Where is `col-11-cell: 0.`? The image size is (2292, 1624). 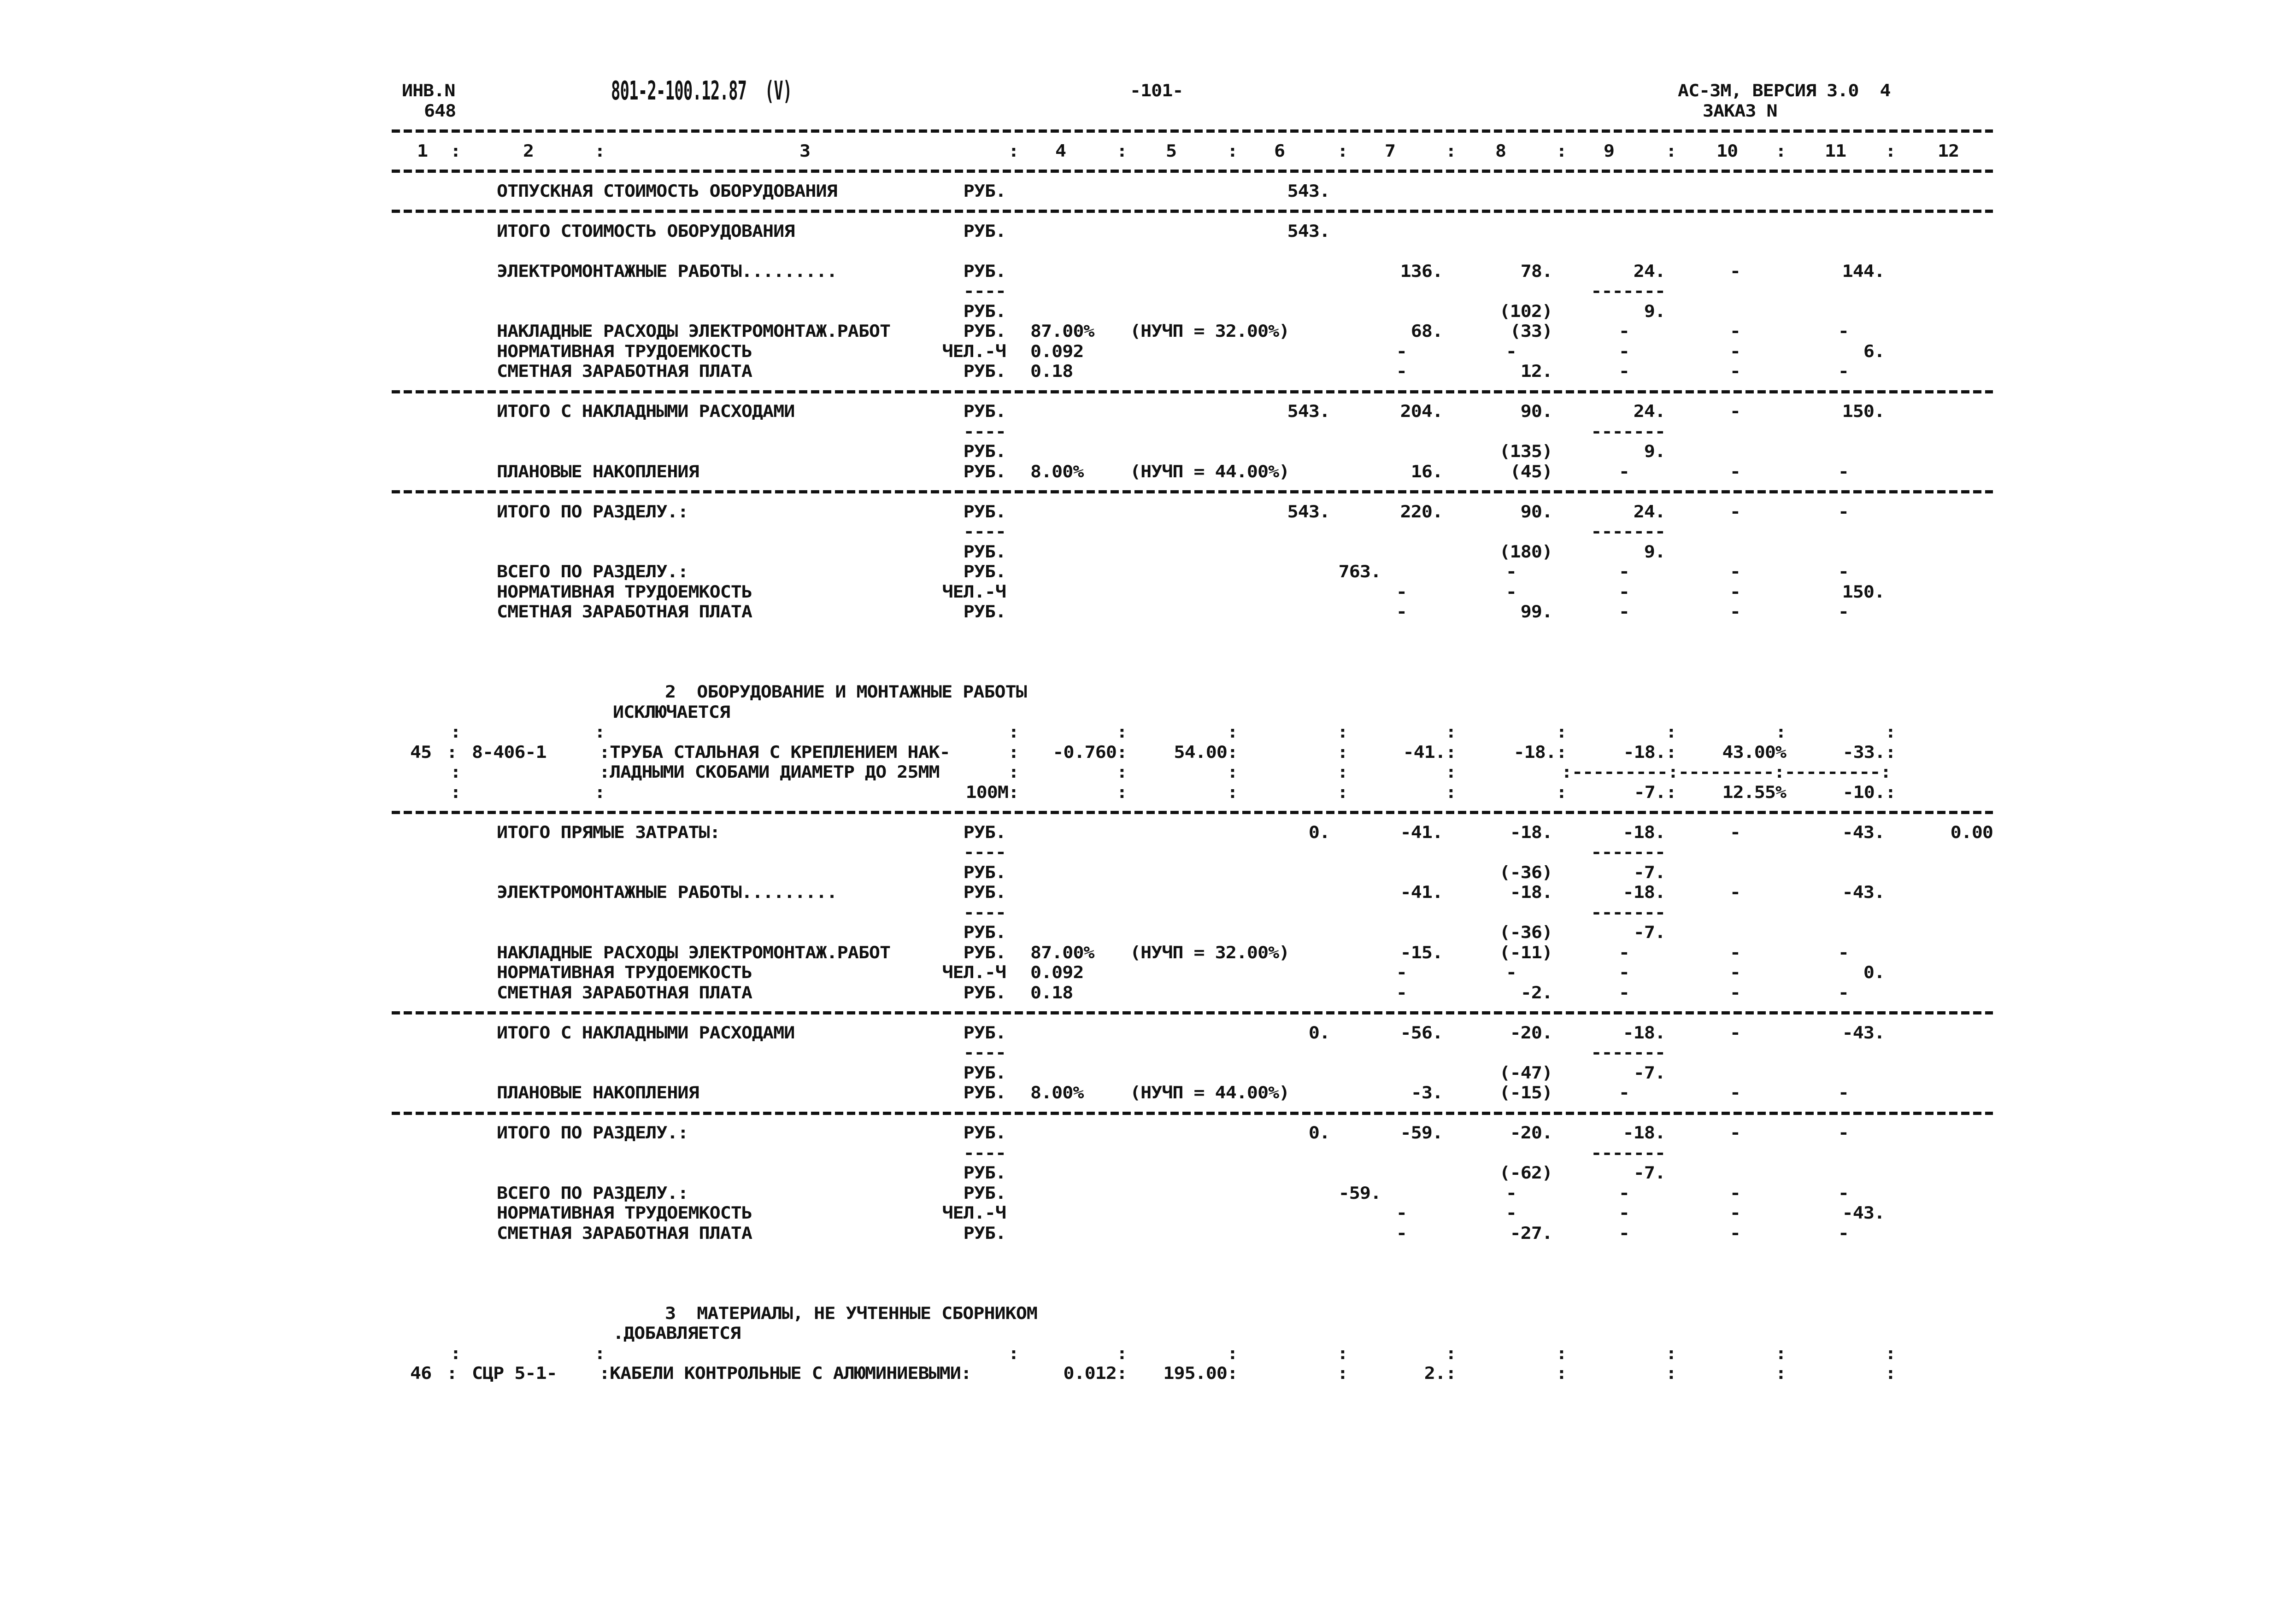 col-11-cell: 0. is located at coordinates (1874, 972).